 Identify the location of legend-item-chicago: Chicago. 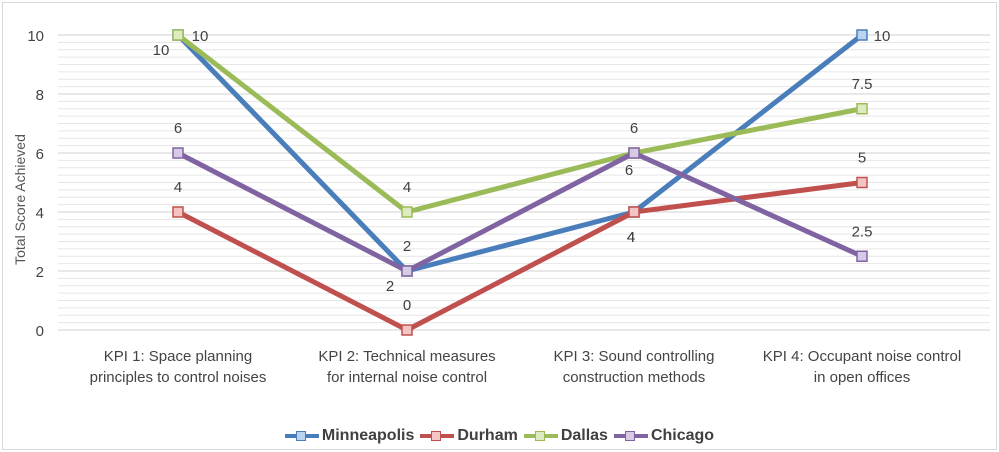
(664, 436).